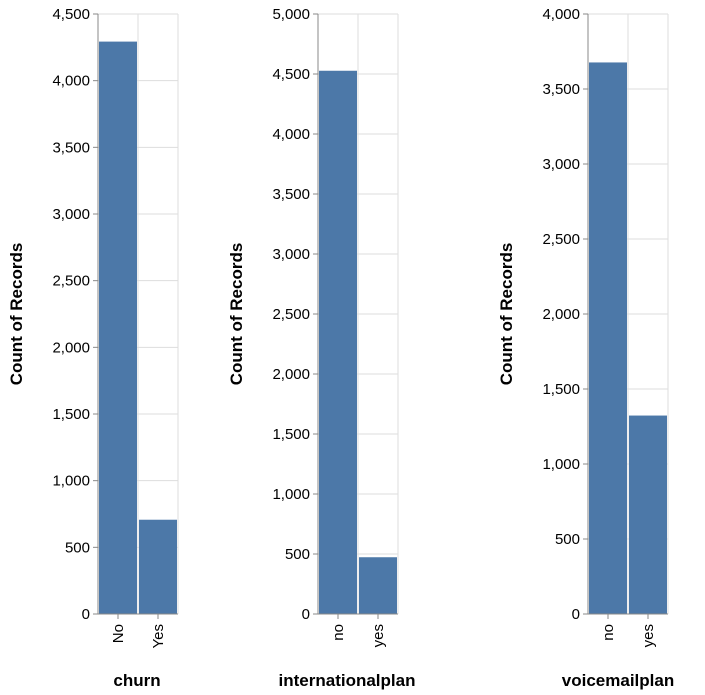 This screenshot has height=695, width=705. I want to click on internationalplan-ytick-label: 500, so click(297, 554).